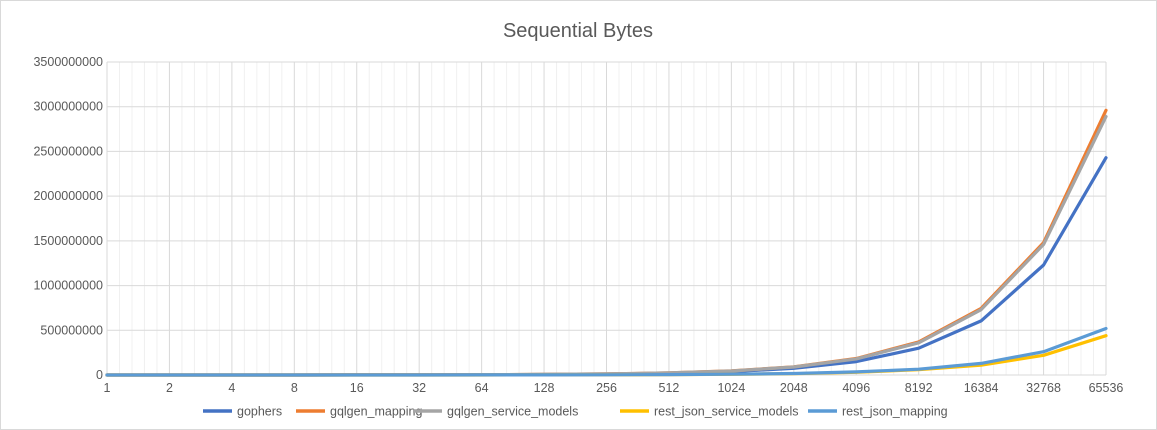  I want to click on x-tick-label: 8192, so click(919, 388).